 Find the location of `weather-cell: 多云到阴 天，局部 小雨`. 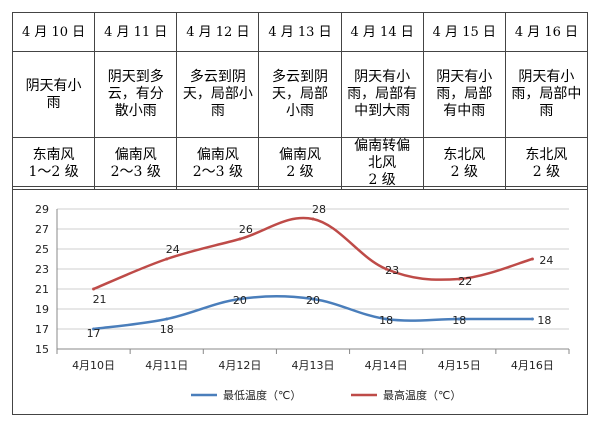

weather-cell: 多云到阴 天，局部 小雨 is located at coordinates (300, 94).